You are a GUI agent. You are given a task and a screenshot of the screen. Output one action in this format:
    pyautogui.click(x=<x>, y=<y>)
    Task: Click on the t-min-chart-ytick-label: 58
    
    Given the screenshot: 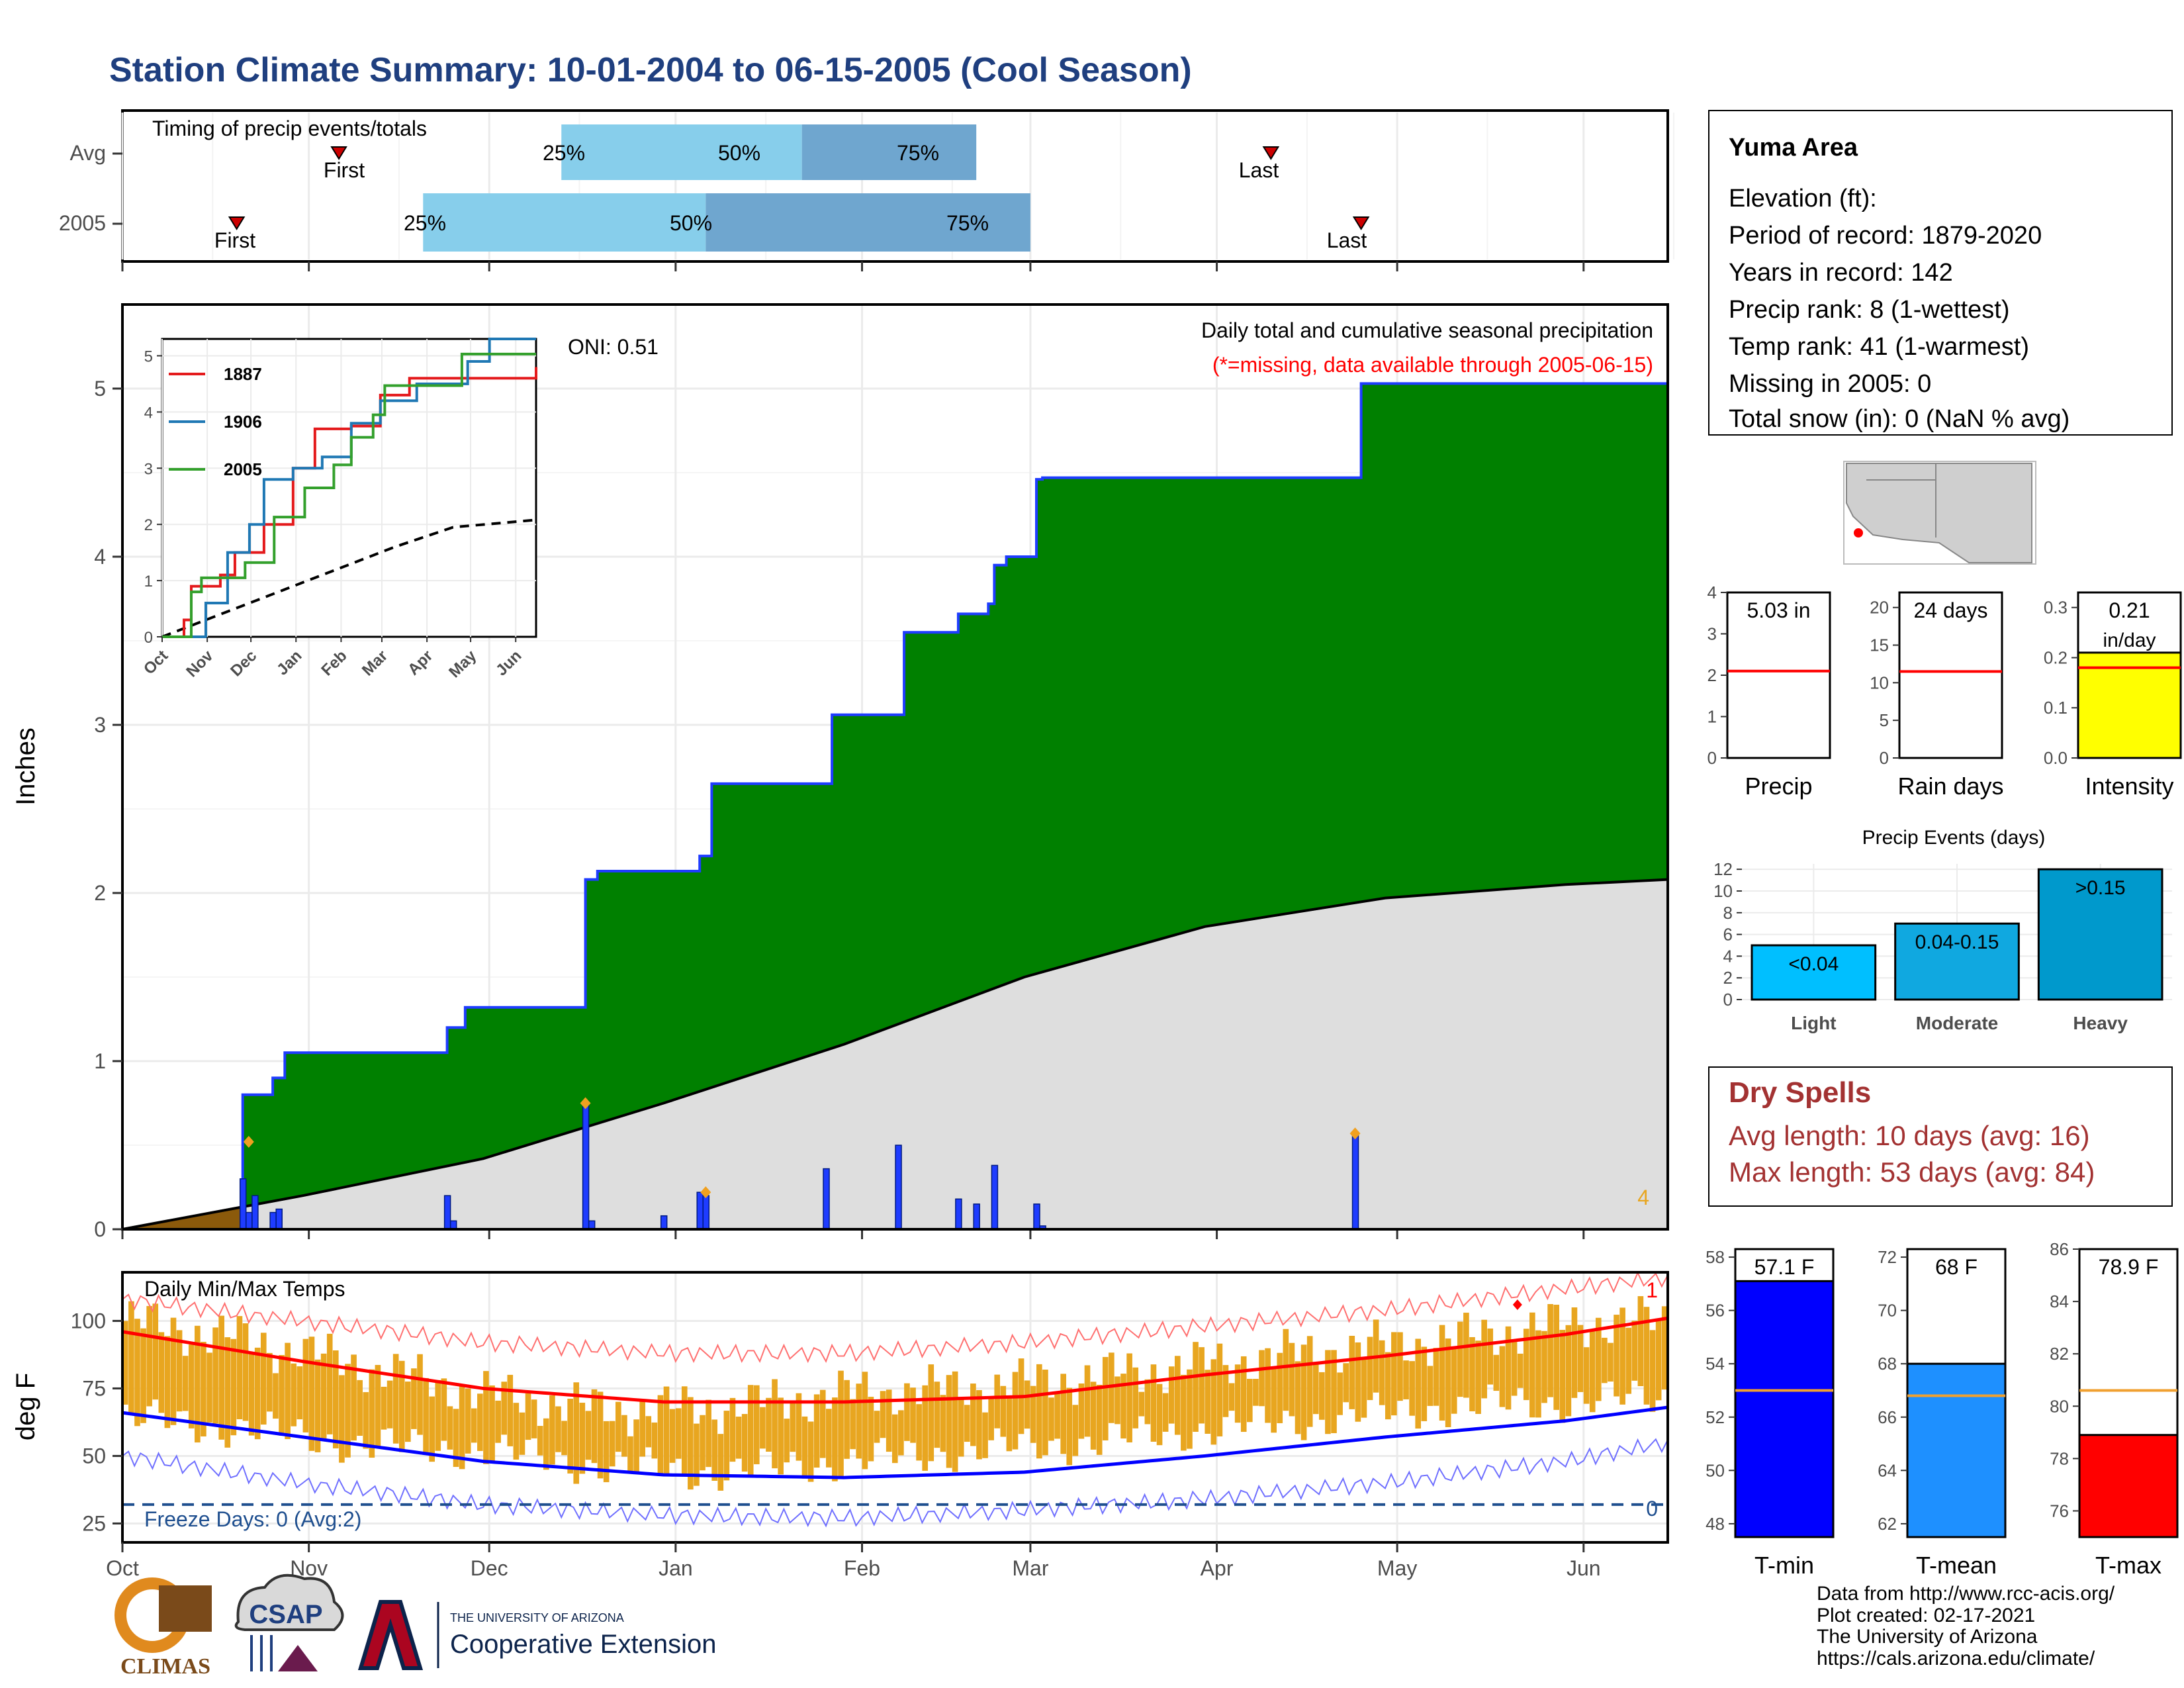 What is the action you would take?
    pyautogui.click(x=1715, y=1257)
    